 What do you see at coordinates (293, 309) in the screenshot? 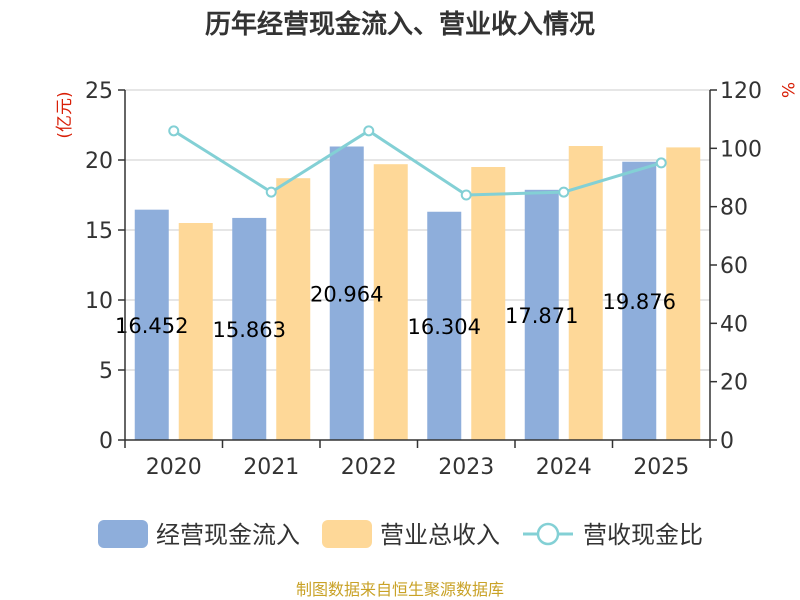
I see `bar-营业总收入-2021` at bounding box center [293, 309].